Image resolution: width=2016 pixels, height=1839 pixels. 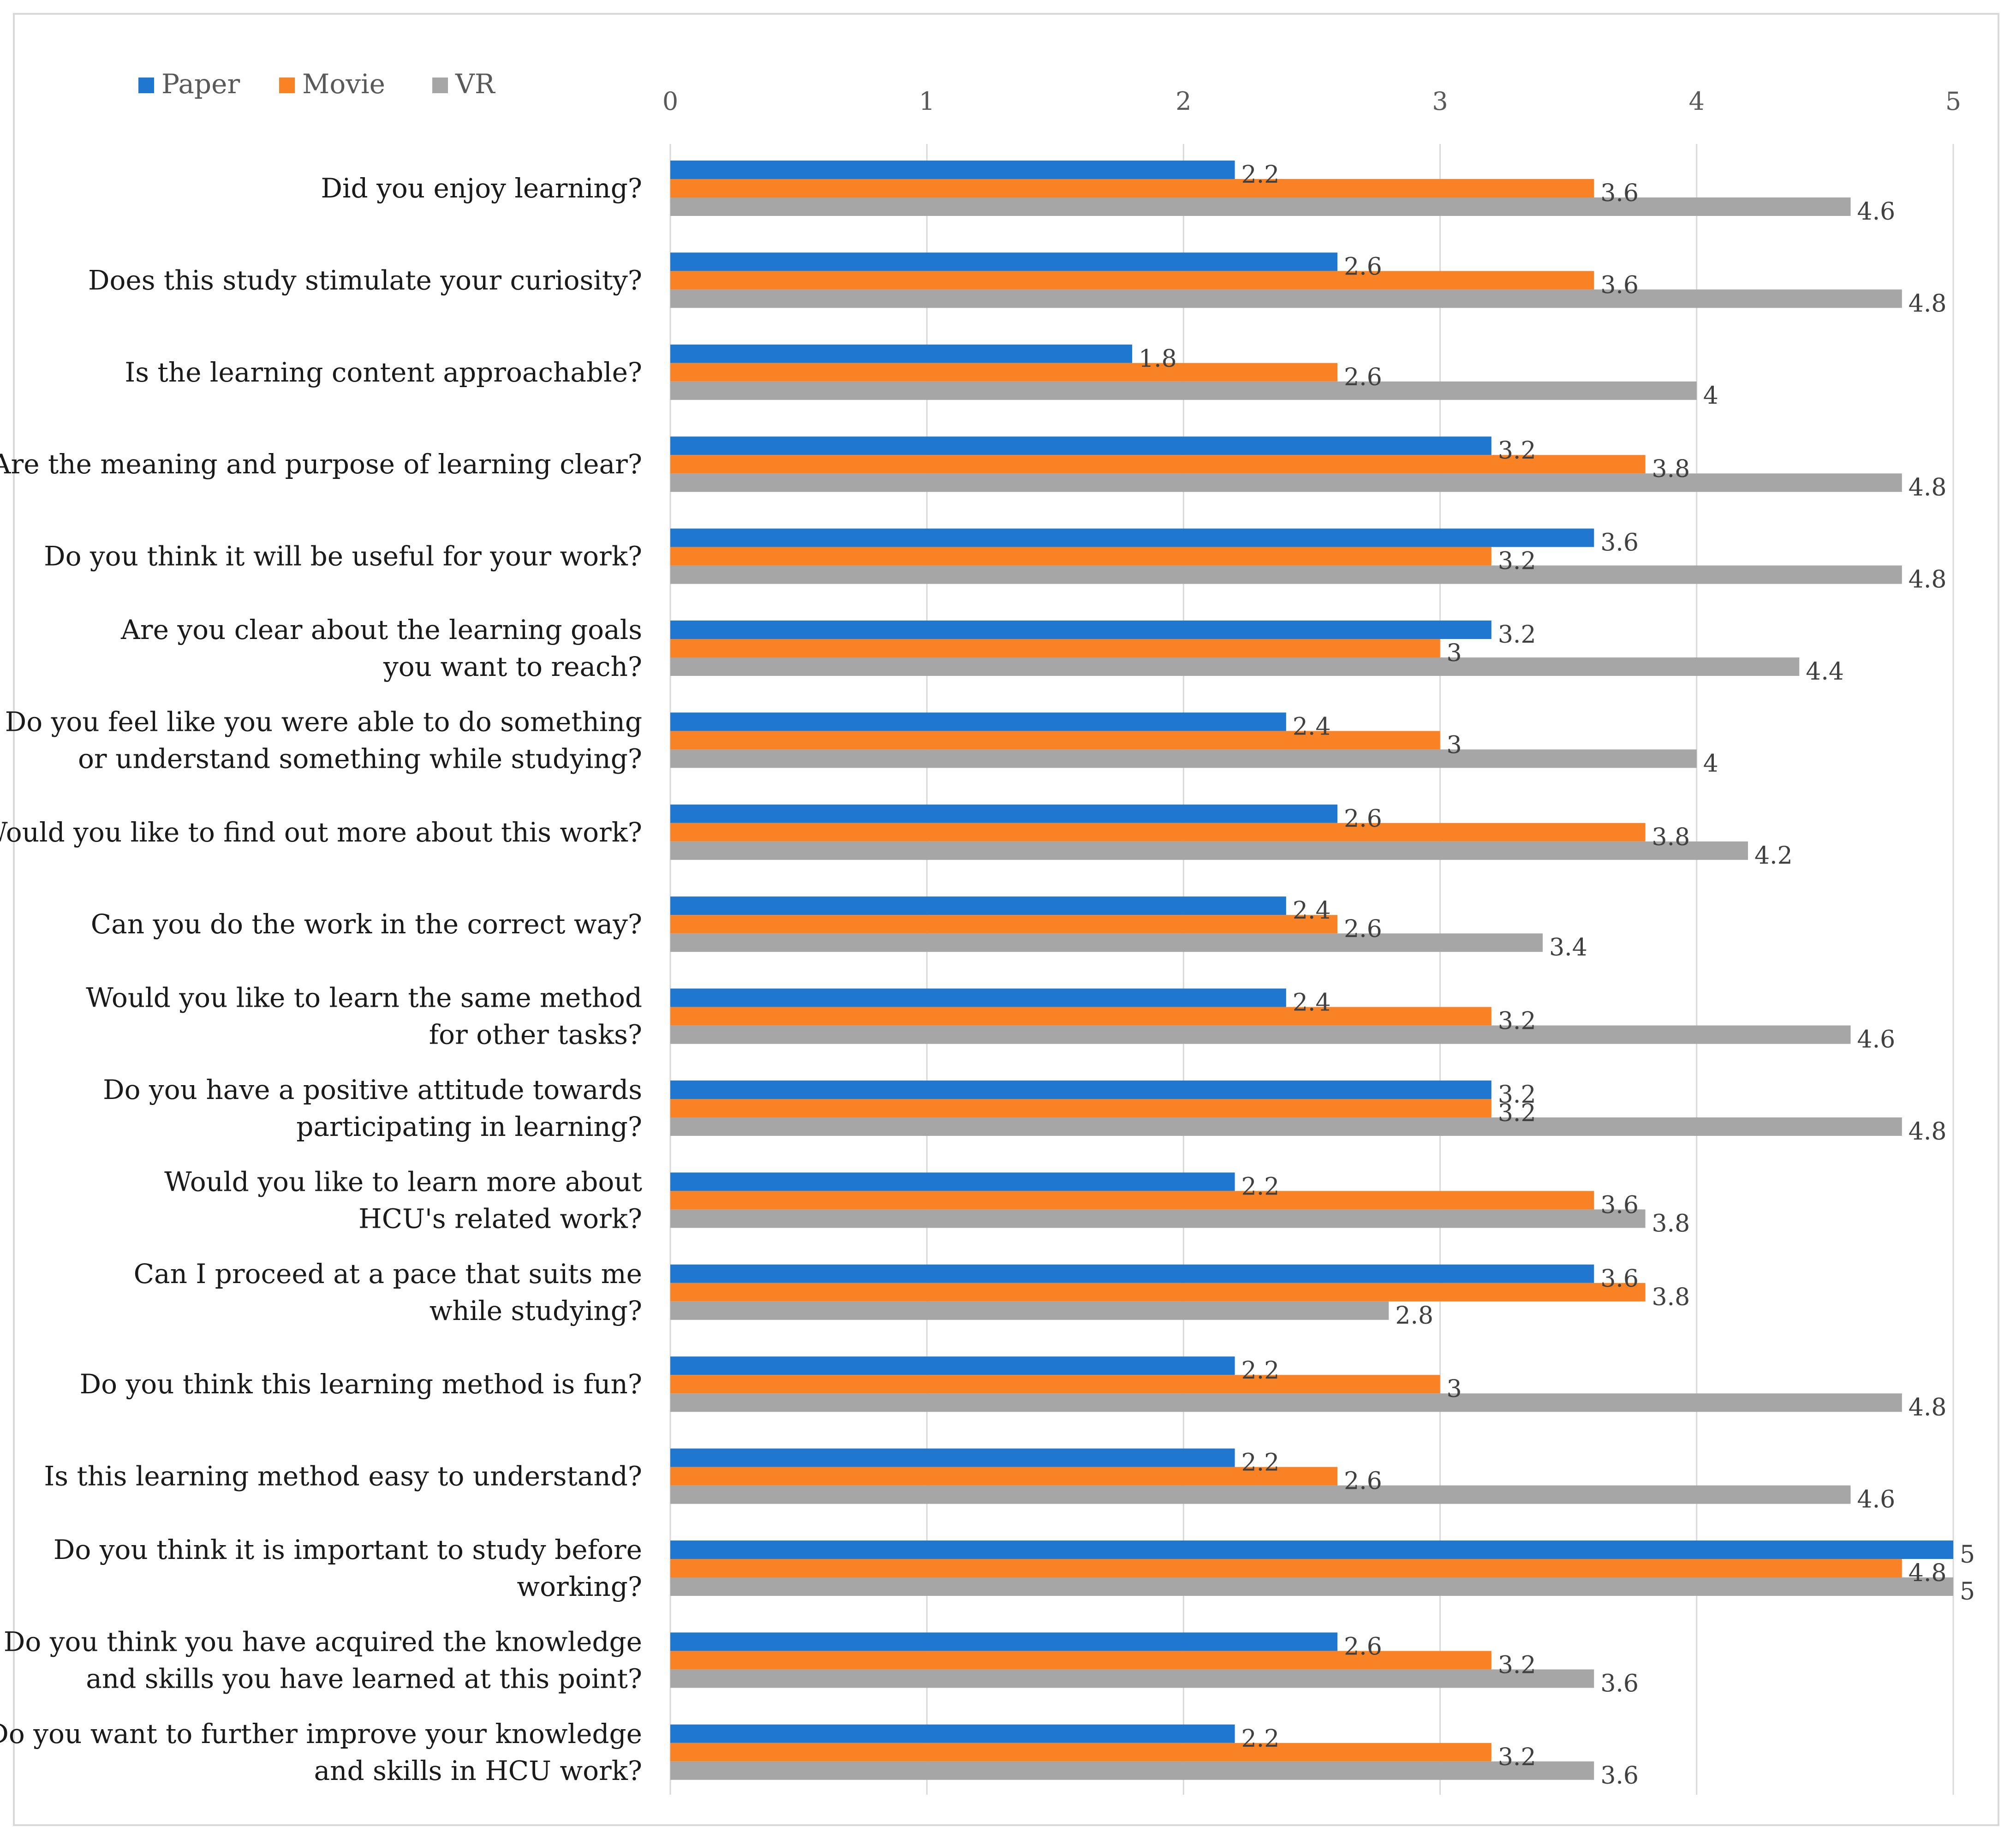 I want to click on data-label-vr: 4, so click(x=1710, y=396).